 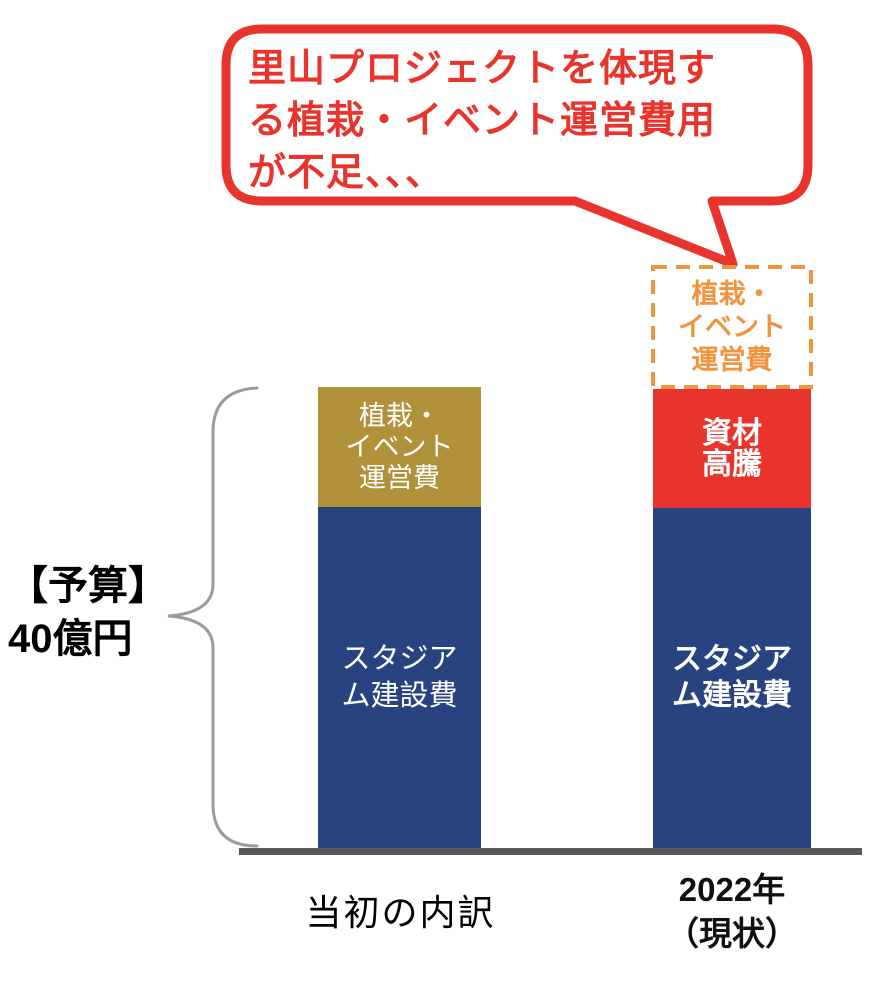 I want to click on category-label-2022: 2022年 （現状）, so click(x=732, y=912).